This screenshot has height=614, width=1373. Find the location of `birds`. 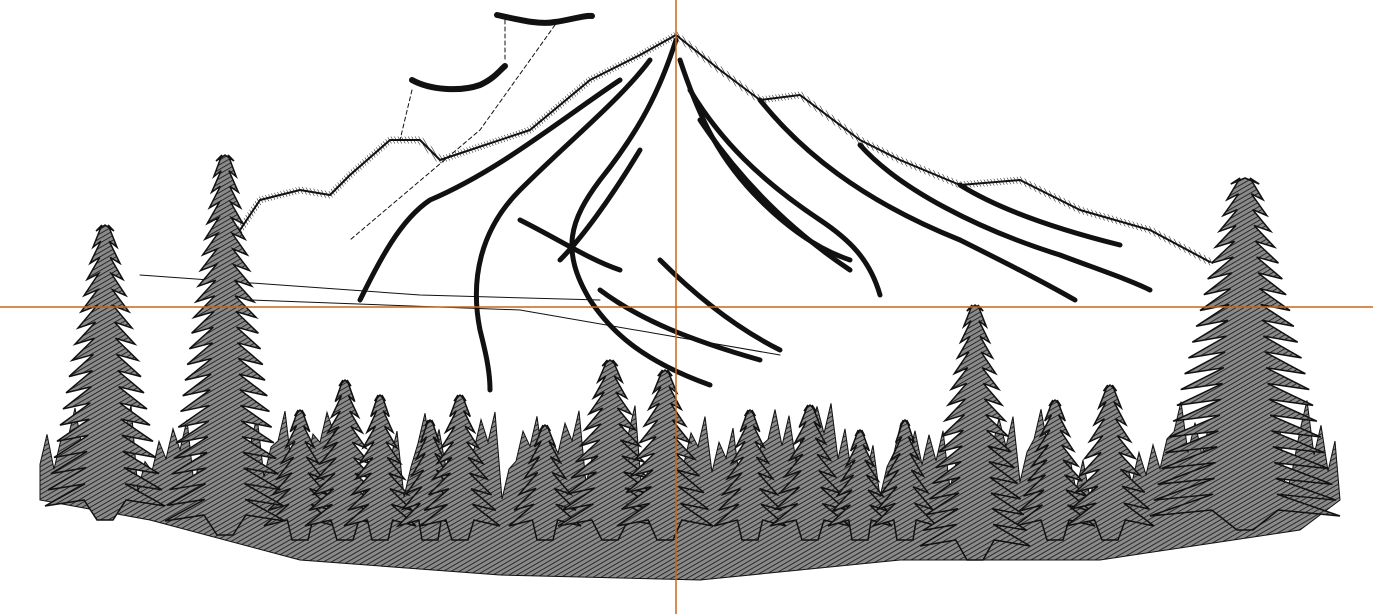

birds is located at coordinates (502, 52).